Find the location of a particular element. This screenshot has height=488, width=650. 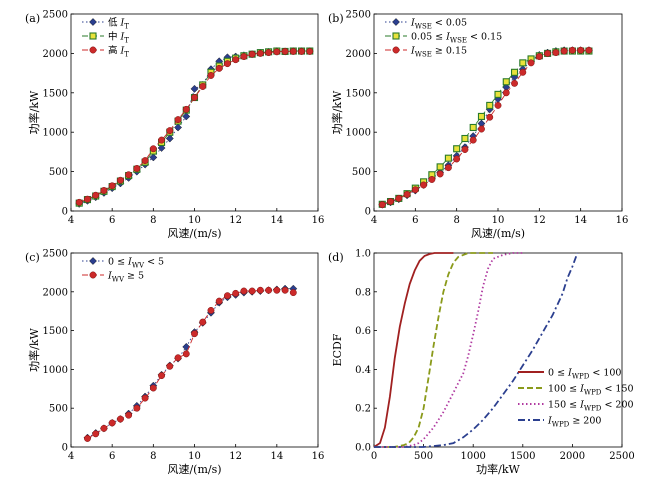

panel-label: (a) is located at coordinates (32, 18).